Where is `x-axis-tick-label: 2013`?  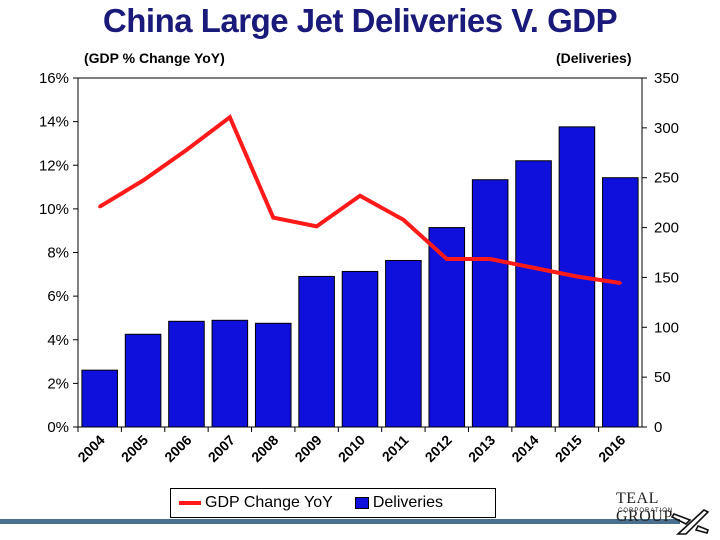 x-axis-tick-label: 2013 is located at coordinates (481, 448).